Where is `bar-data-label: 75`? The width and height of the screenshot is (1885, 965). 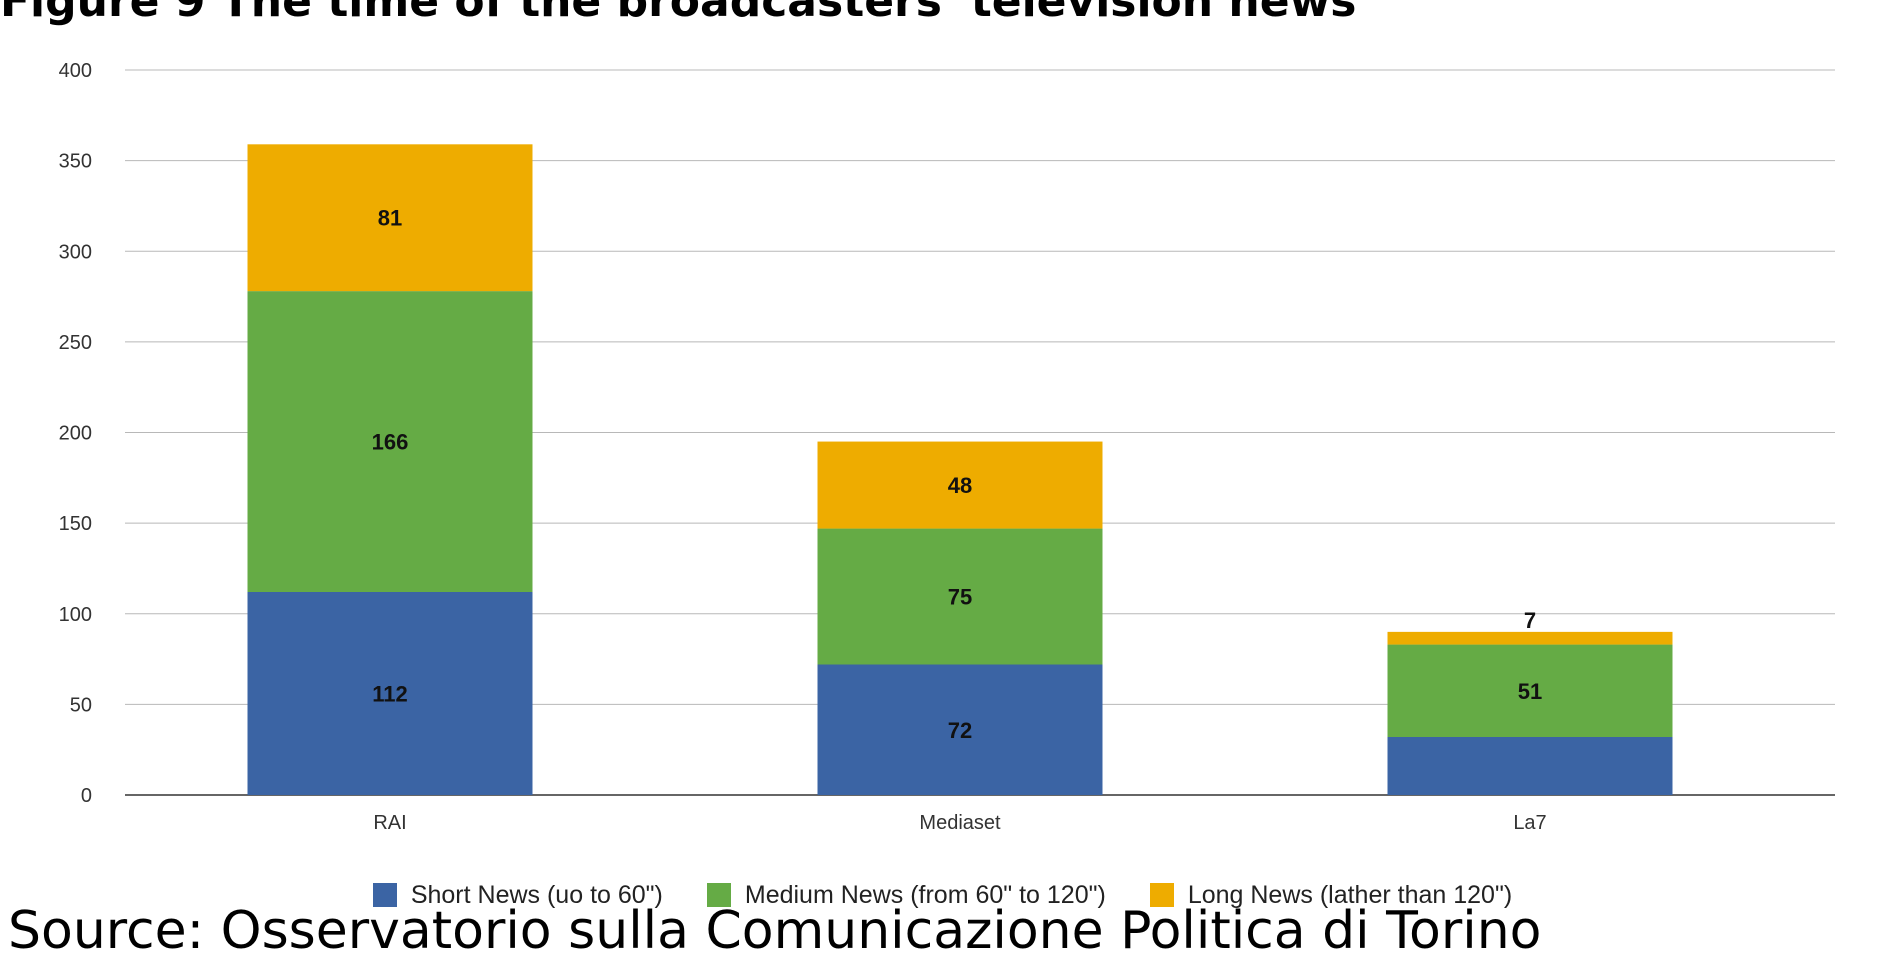 bar-data-label: 75 is located at coordinates (960, 597).